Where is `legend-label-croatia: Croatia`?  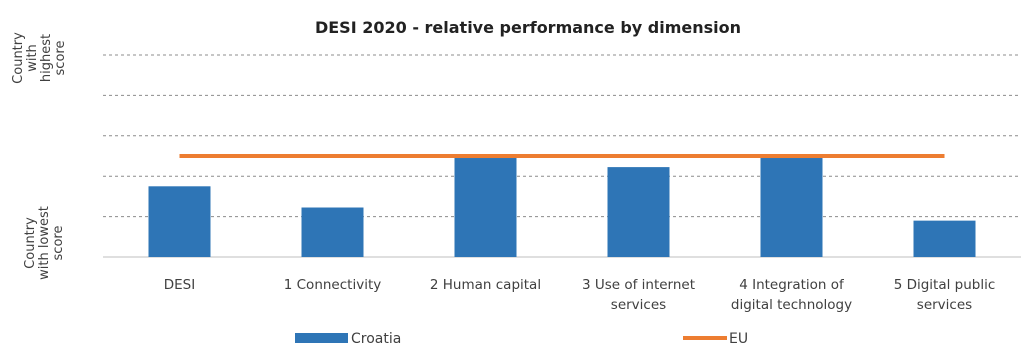 legend-label-croatia: Croatia is located at coordinates (376, 339).